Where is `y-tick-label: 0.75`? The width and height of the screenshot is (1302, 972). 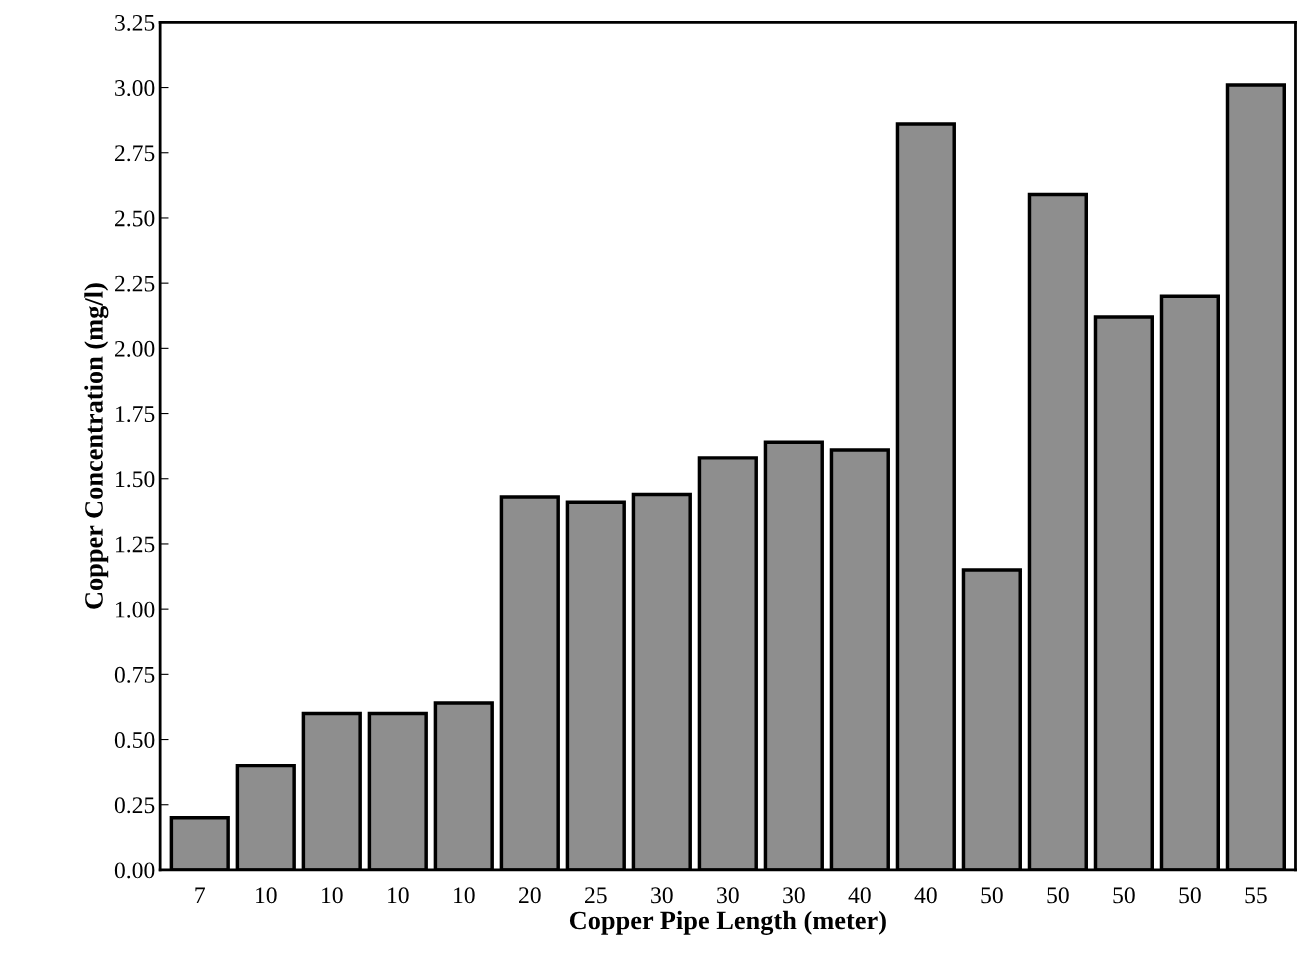 y-tick-label: 0.75 is located at coordinates (134, 674).